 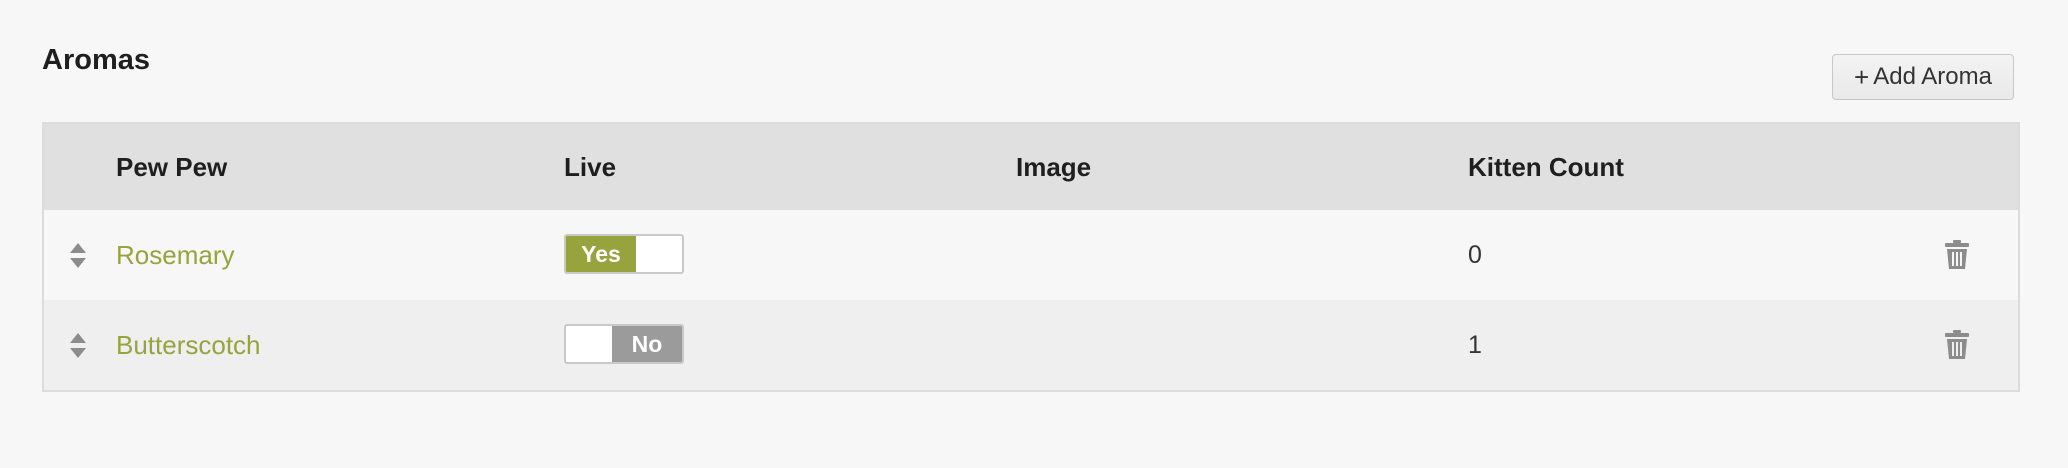 I want to click on kitten-count-value: 0, so click(x=1475, y=254).